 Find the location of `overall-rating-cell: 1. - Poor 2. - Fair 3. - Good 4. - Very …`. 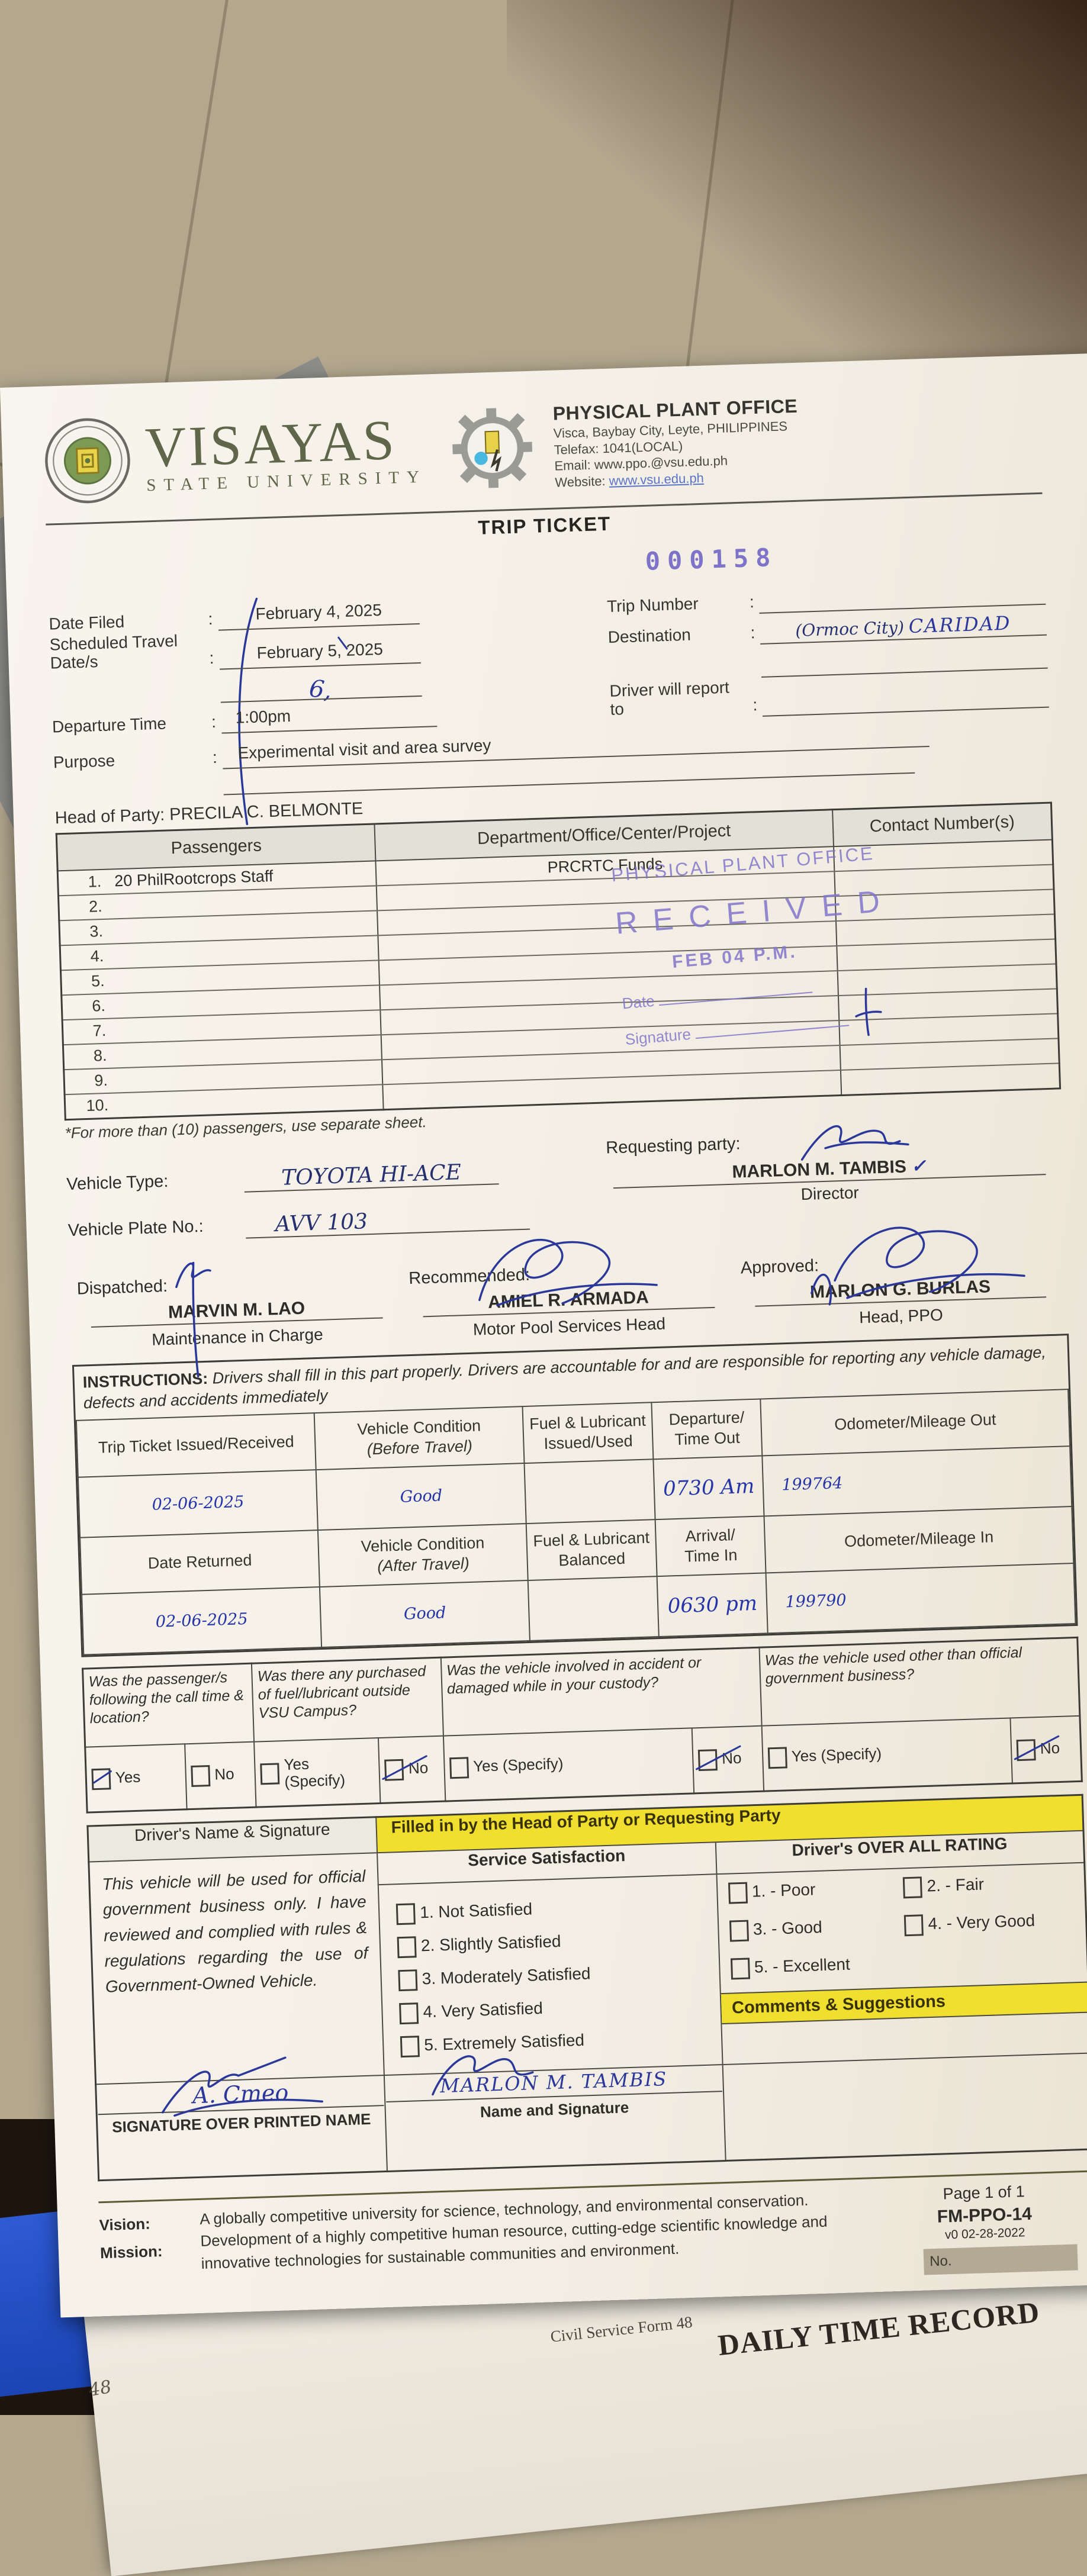

overall-rating-cell: 1. - Poor 2. - Fair 3. - Good 4. - Very … is located at coordinates (901, 1964).